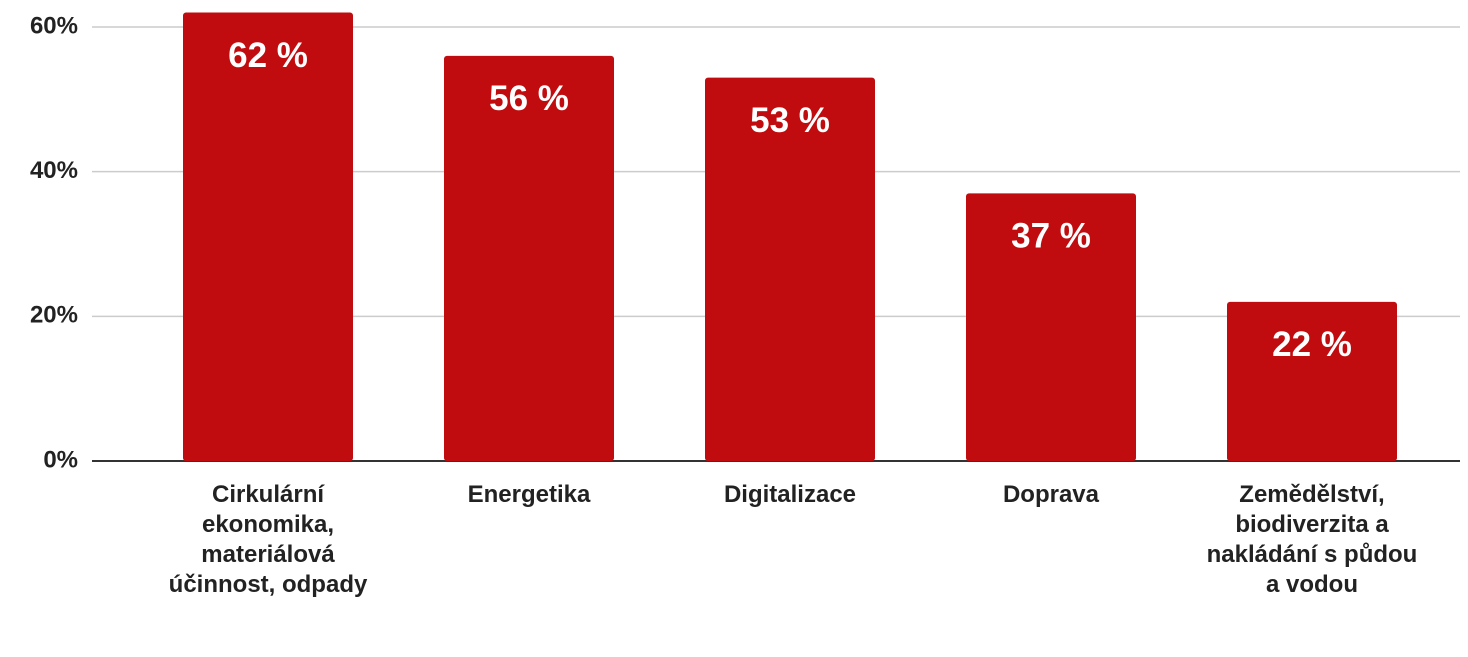 The height and width of the screenshot is (657, 1468). What do you see at coordinates (1312, 344) in the screenshot?
I see `value-label: 22 %` at bounding box center [1312, 344].